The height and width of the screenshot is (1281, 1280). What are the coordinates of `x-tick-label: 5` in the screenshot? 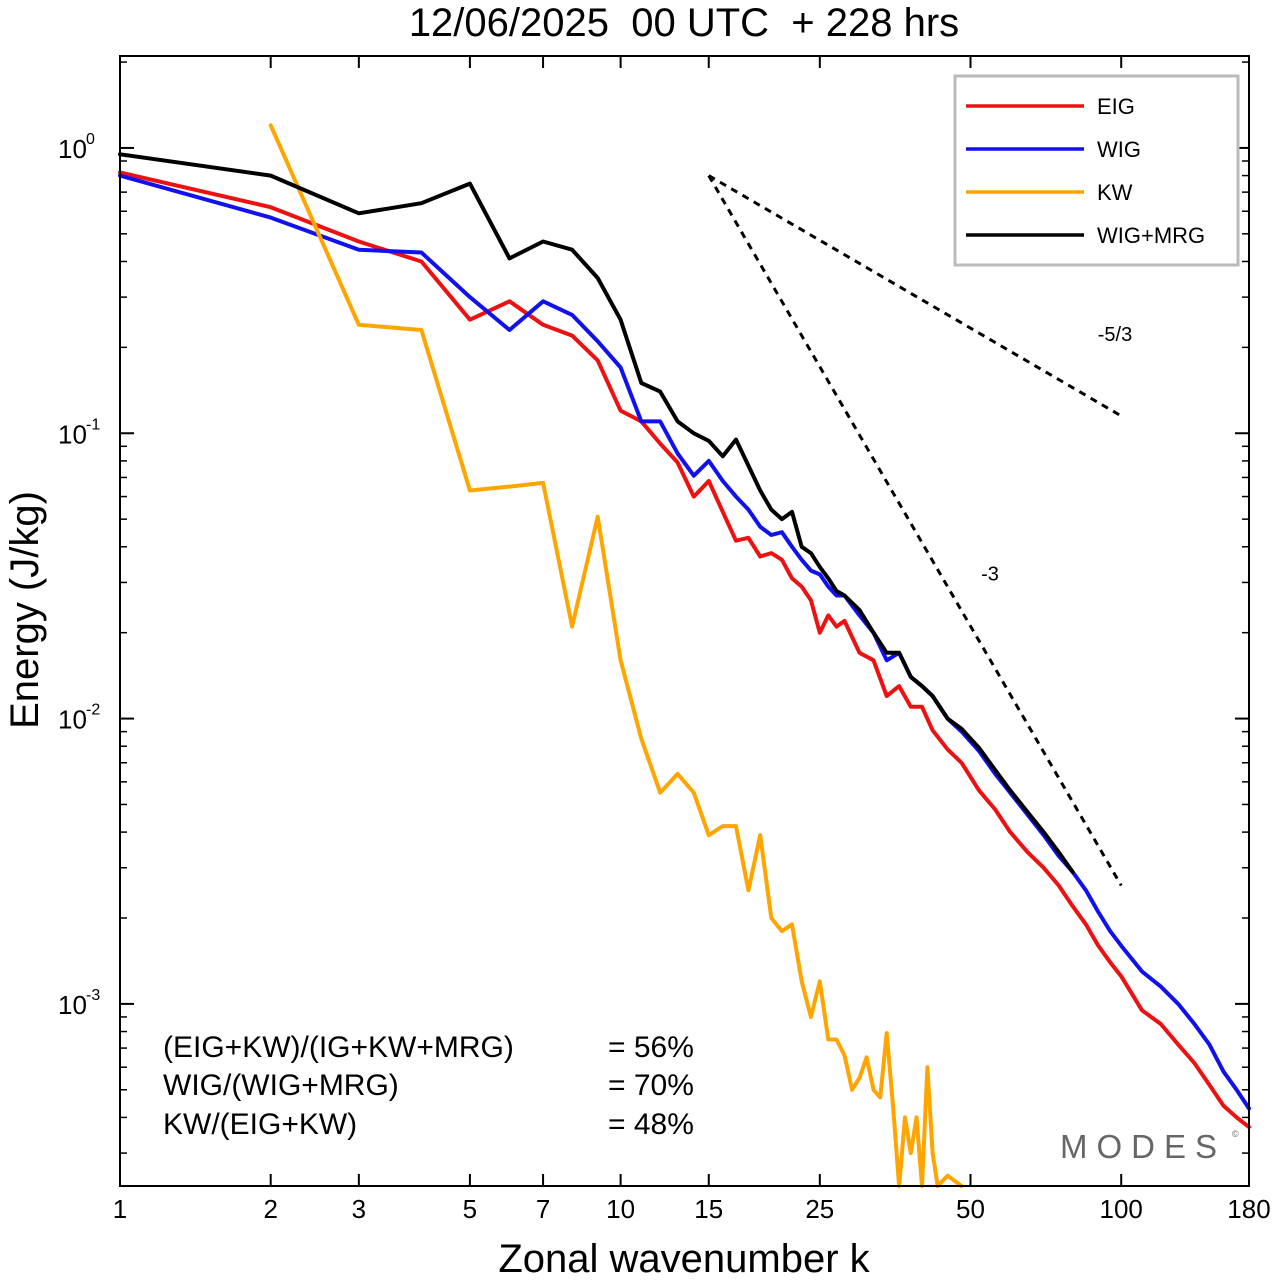 It's located at (470, 1209).